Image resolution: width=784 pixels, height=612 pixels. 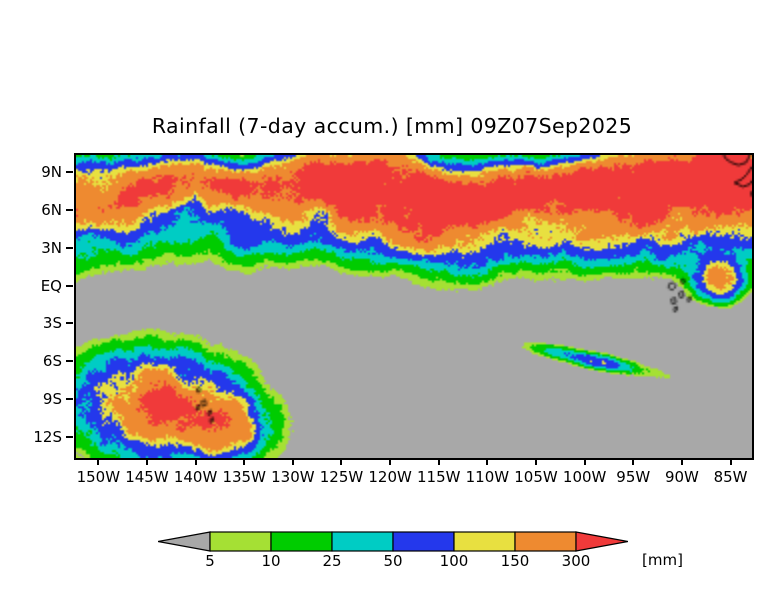 I want to click on x-axis-label: 95W, so click(x=633, y=477).